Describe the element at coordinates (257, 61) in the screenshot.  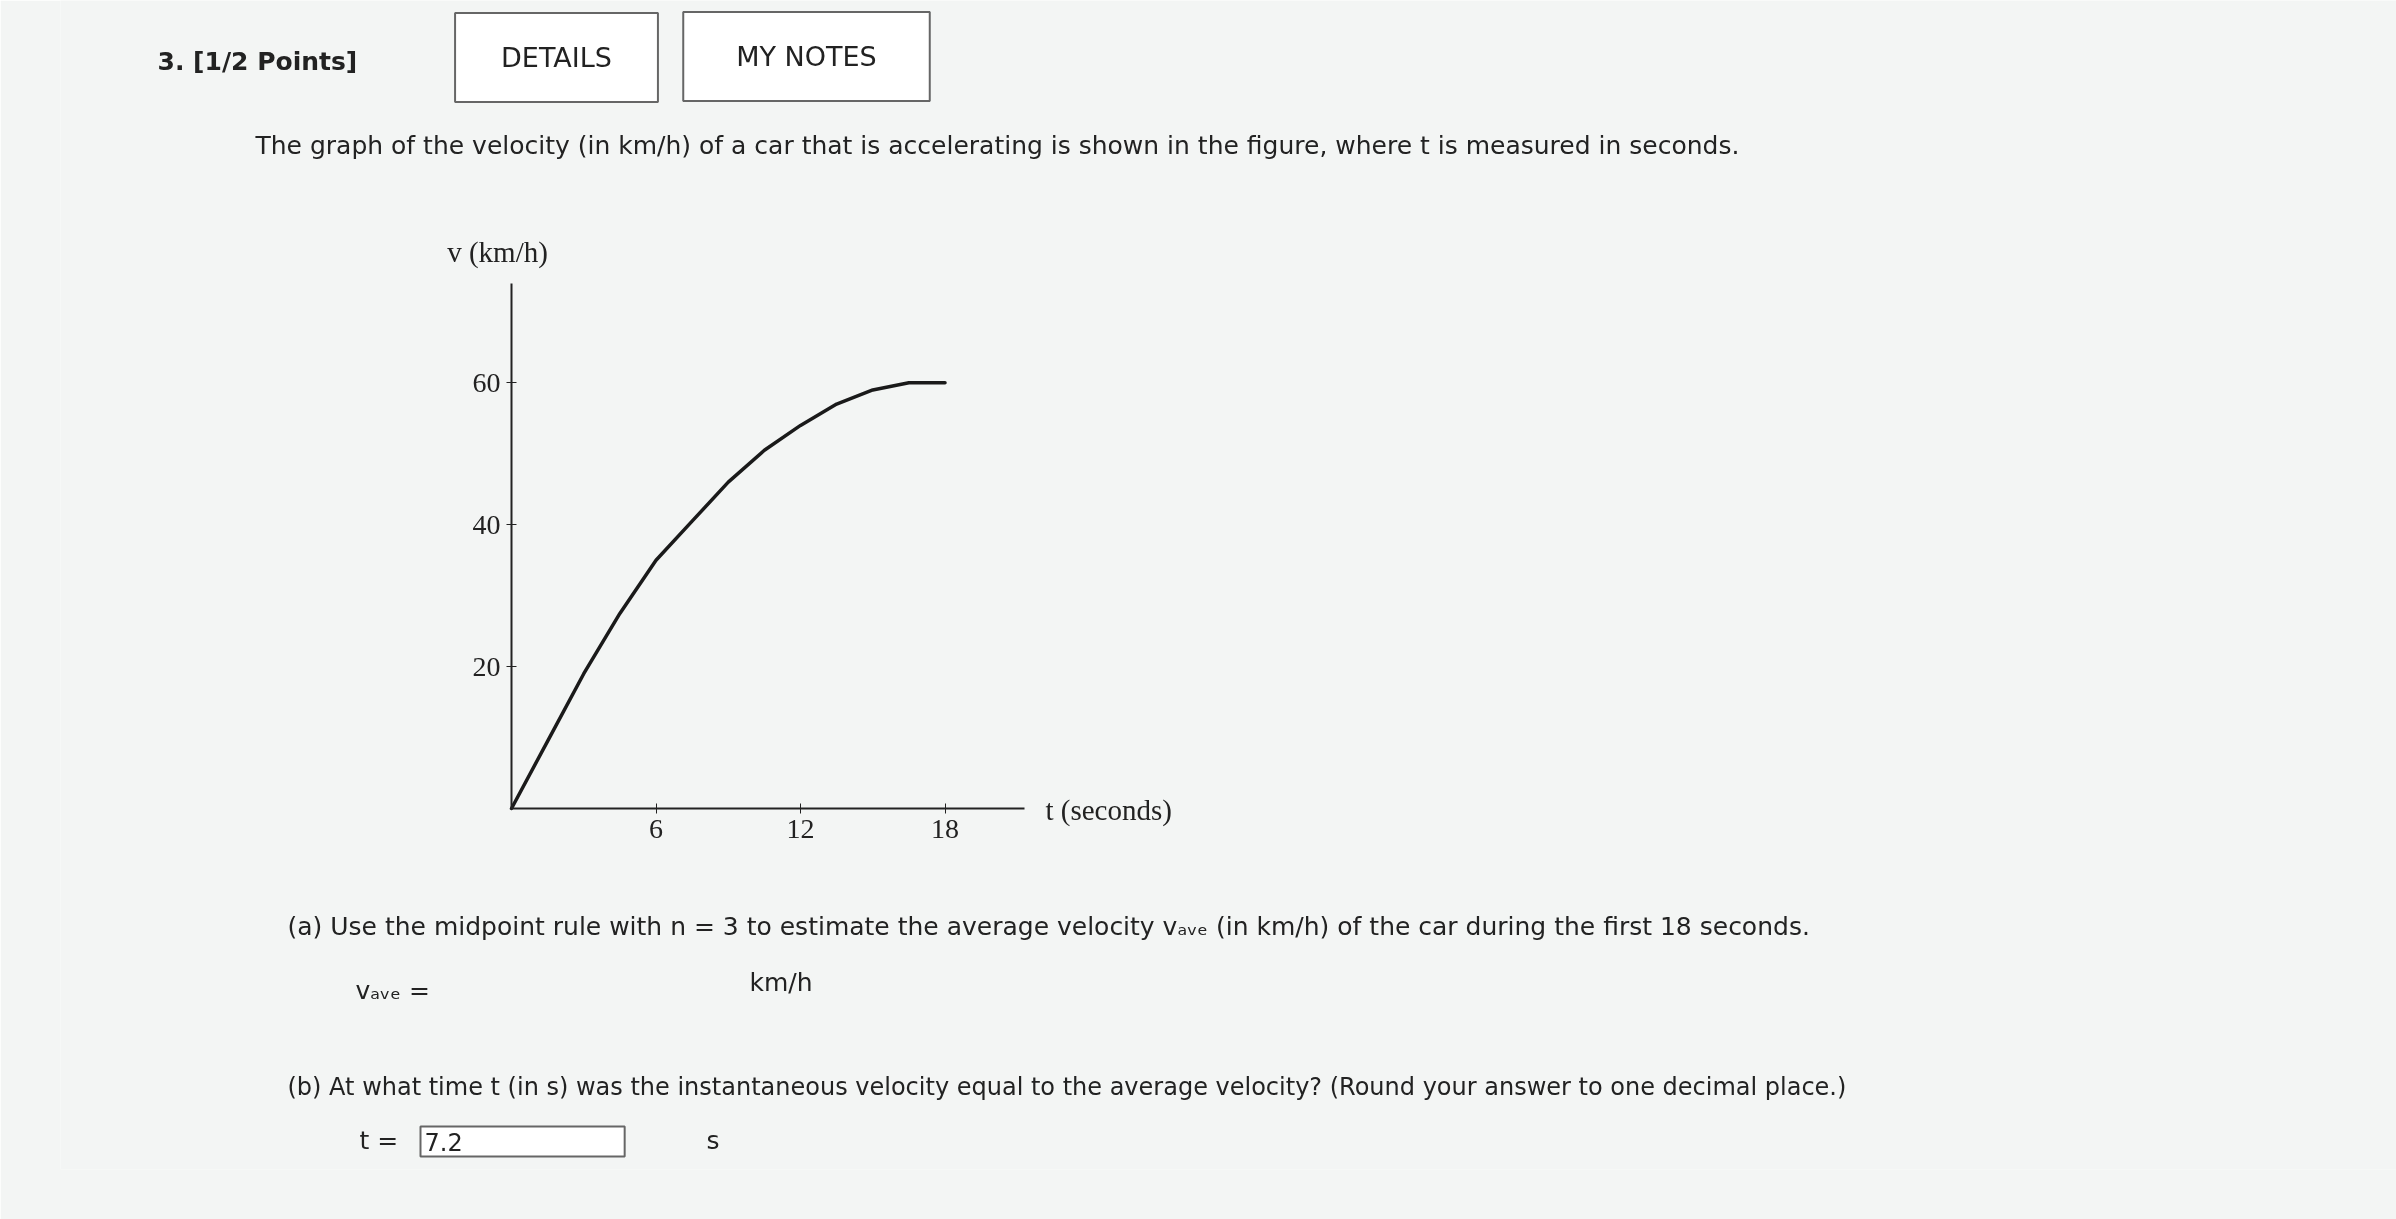
I see `text: 3. [1/2 Points]` at that location.